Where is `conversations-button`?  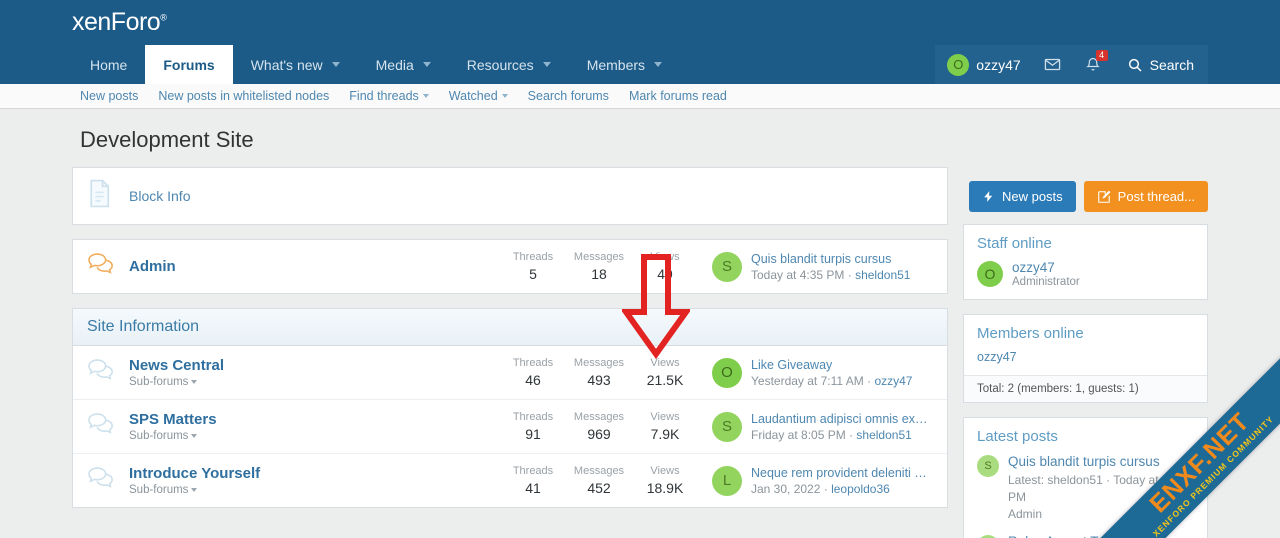
conversations-button is located at coordinates (1052, 64).